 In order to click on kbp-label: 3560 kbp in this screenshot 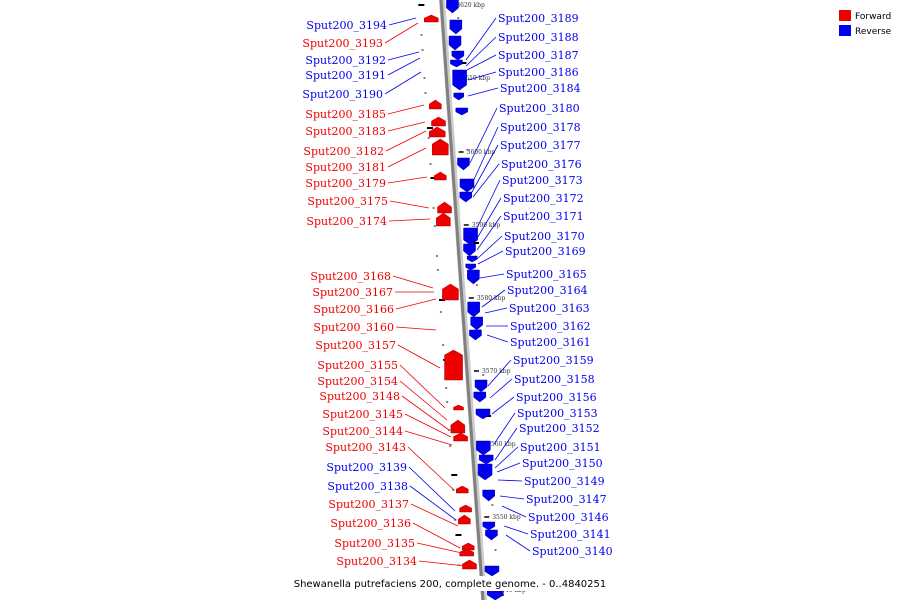, I will do `click(501, 444)`.